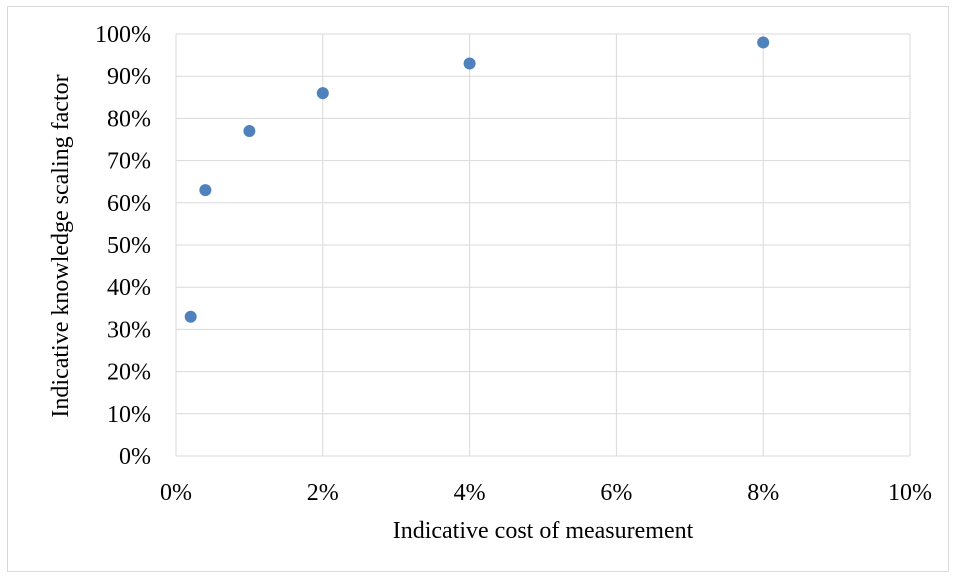 This screenshot has width=955, height=578. What do you see at coordinates (129, 77) in the screenshot?
I see `y-tick-label: 90%` at bounding box center [129, 77].